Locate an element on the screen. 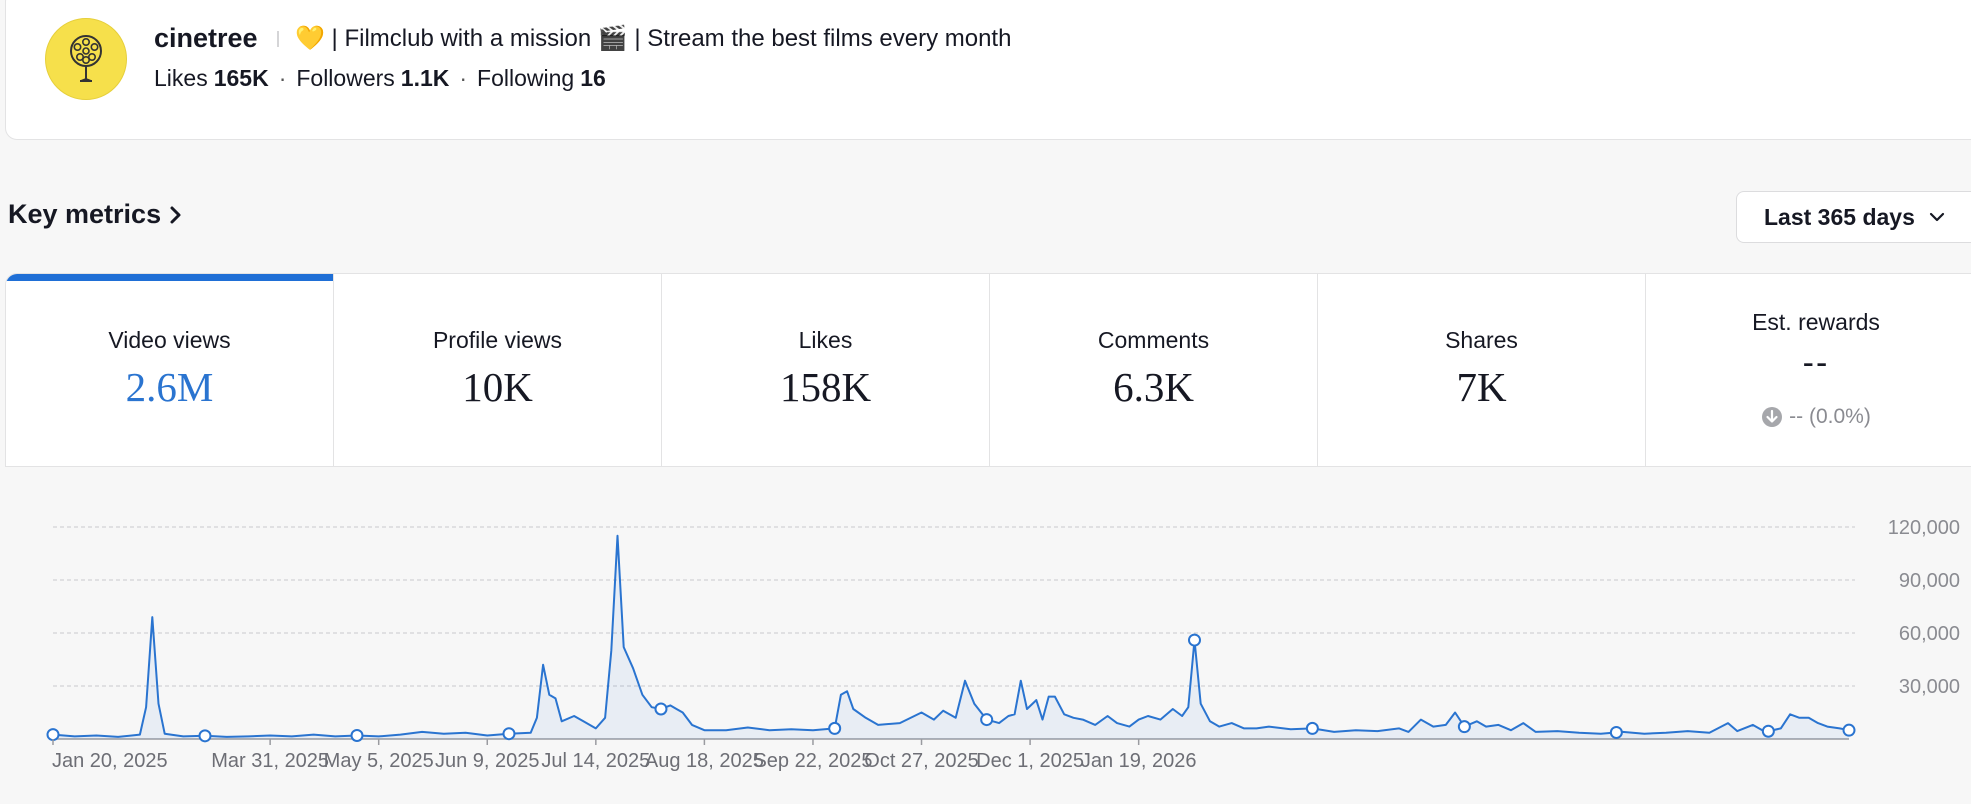 This screenshot has height=804, width=1971. y-tick-label: 30,000 is located at coordinates (1929, 687).